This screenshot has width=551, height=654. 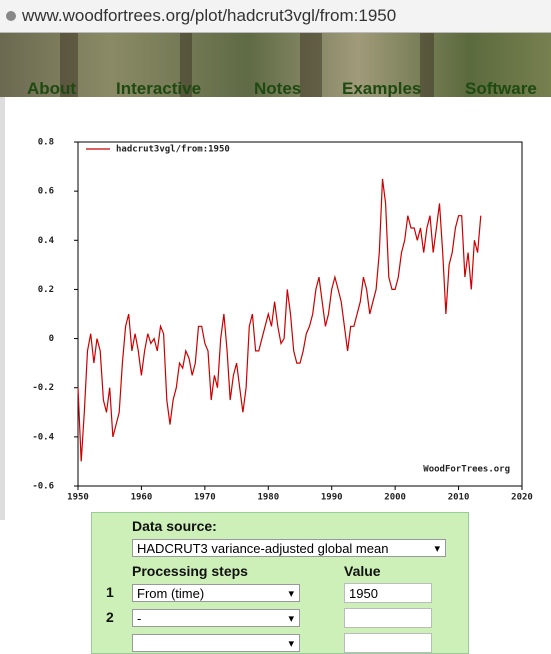 What do you see at coordinates (46, 241) in the screenshot?
I see `y-tick-label: 0.4` at bounding box center [46, 241].